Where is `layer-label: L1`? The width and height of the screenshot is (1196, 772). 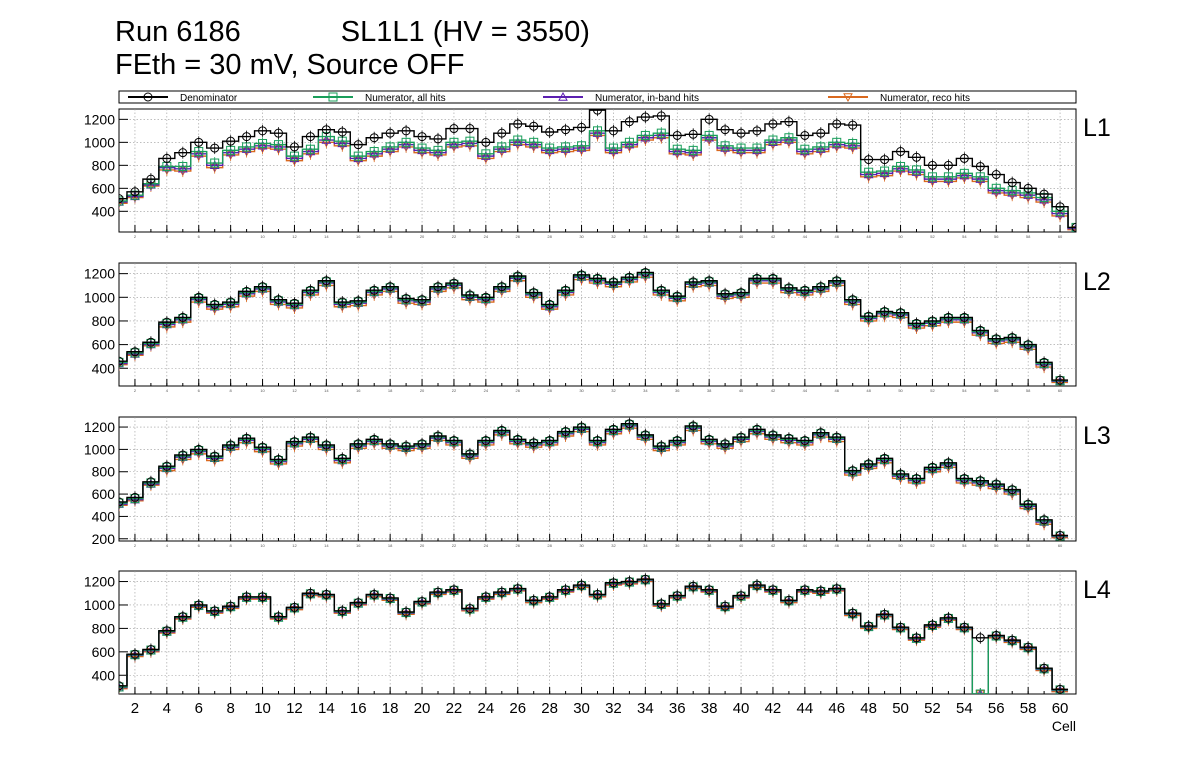 layer-label: L1 is located at coordinates (1097, 128).